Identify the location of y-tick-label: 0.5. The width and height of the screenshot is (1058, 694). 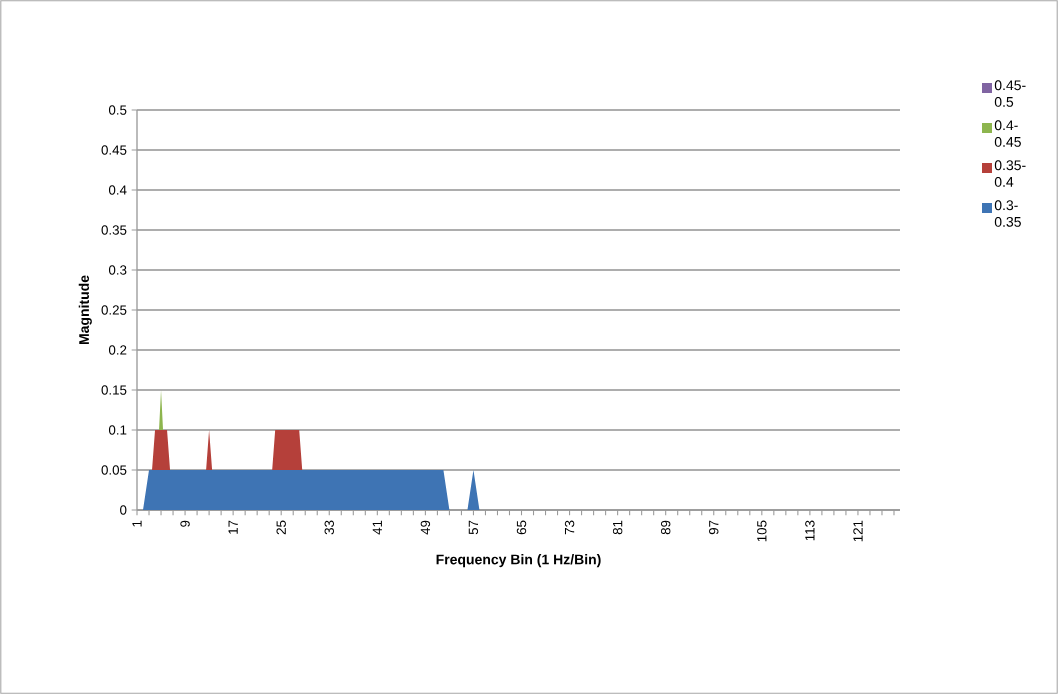
(117, 110).